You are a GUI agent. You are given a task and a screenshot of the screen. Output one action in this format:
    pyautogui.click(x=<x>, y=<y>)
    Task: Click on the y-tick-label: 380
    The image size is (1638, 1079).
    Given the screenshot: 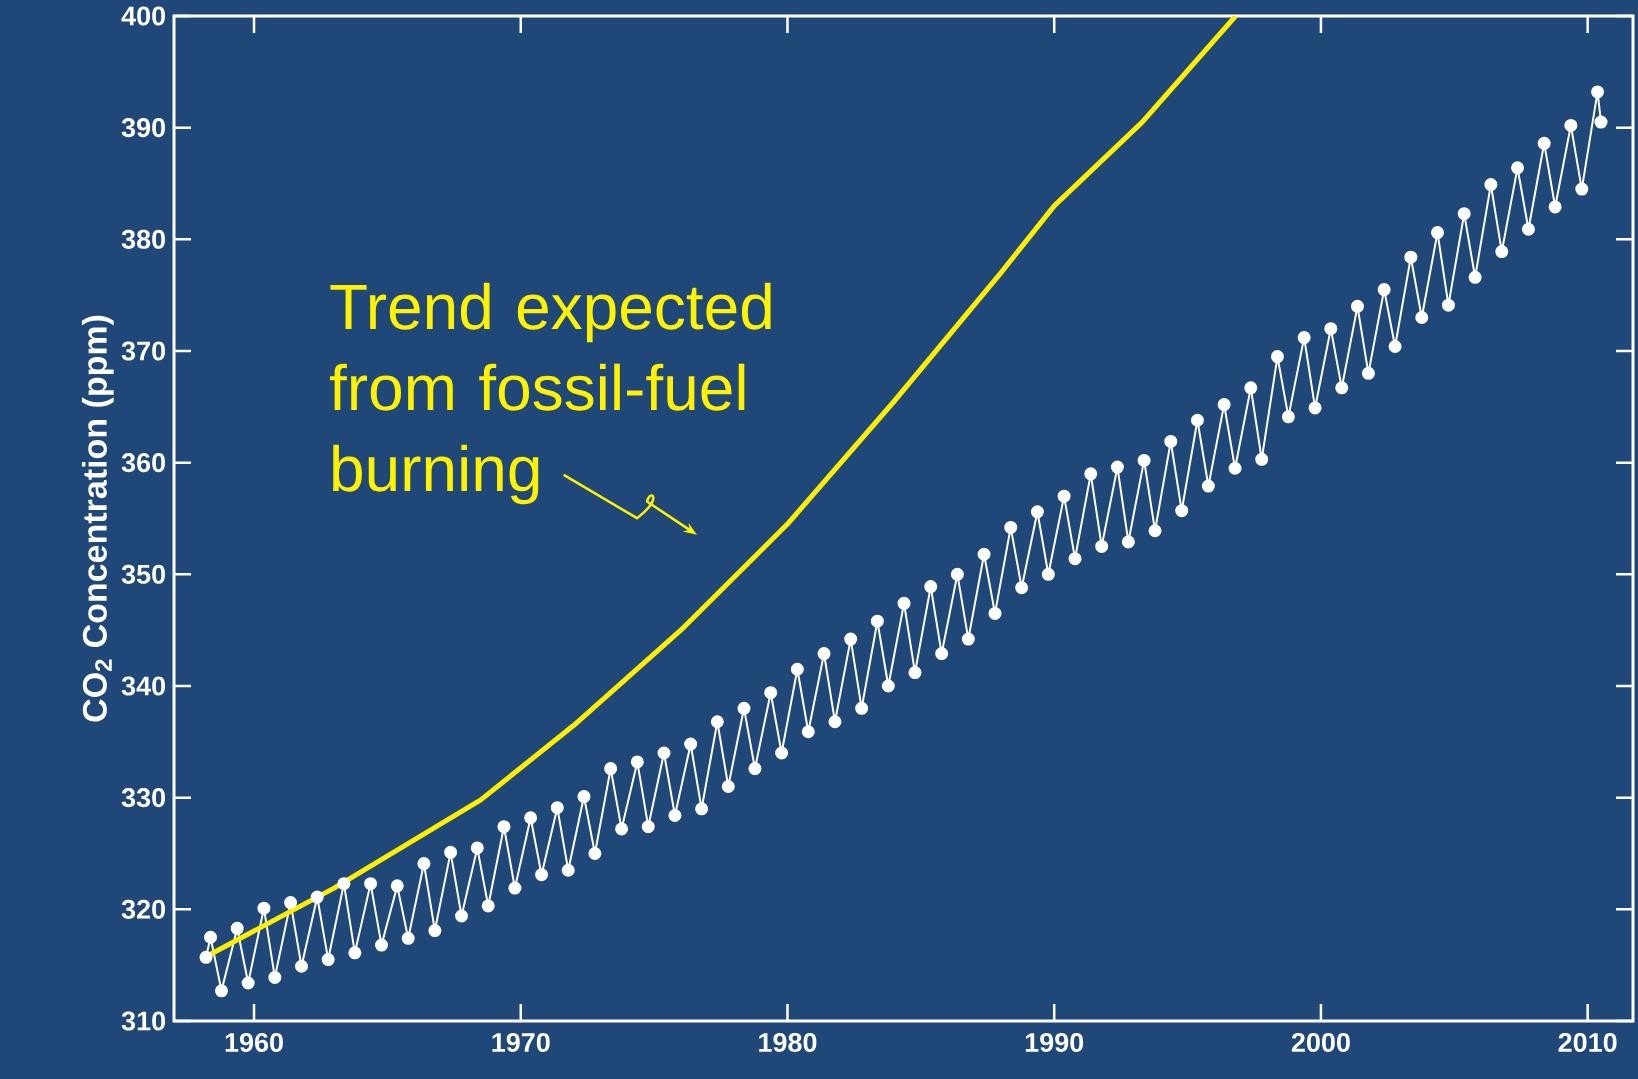 What is the action you would take?
    pyautogui.click(x=143, y=239)
    